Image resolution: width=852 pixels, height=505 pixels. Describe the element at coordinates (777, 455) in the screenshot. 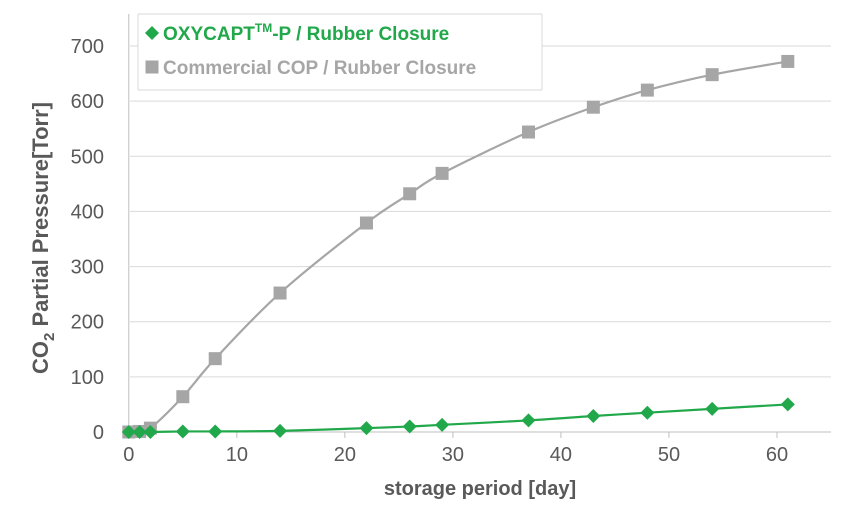

I see `x-tick-label: 60` at that location.